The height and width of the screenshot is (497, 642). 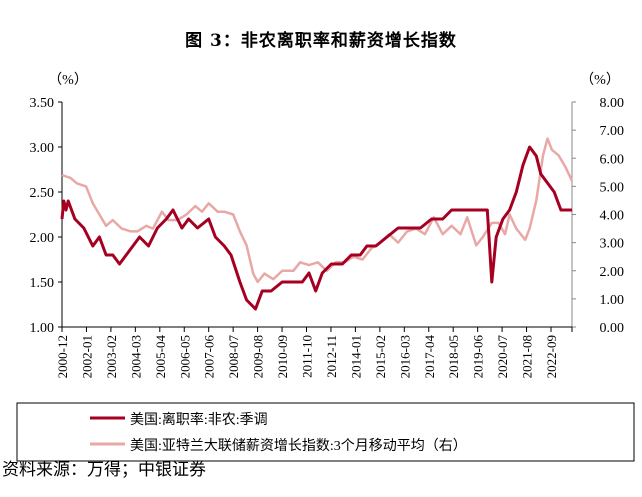 I want to click on right-tick-label: 2.00, so click(x=612, y=272).